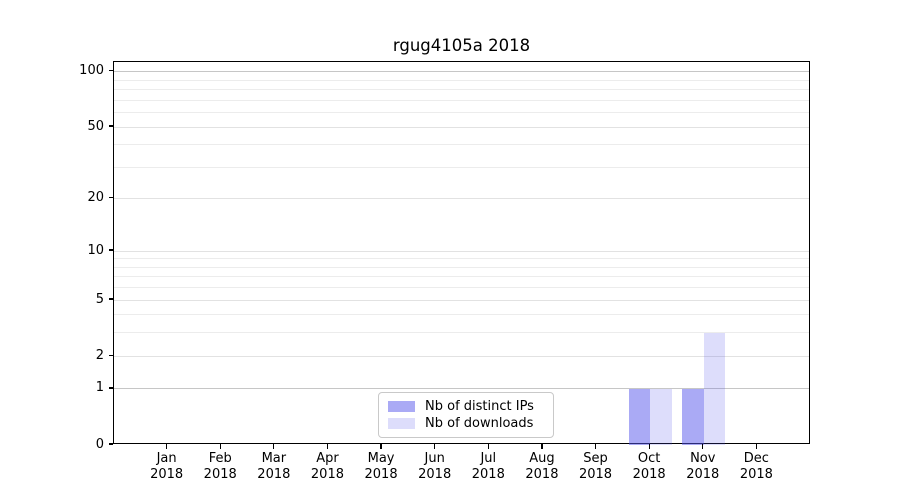 The image size is (900, 500). Describe the element at coordinates (649, 446) in the screenshot. I see `x-tick-mark-oct` at that location.